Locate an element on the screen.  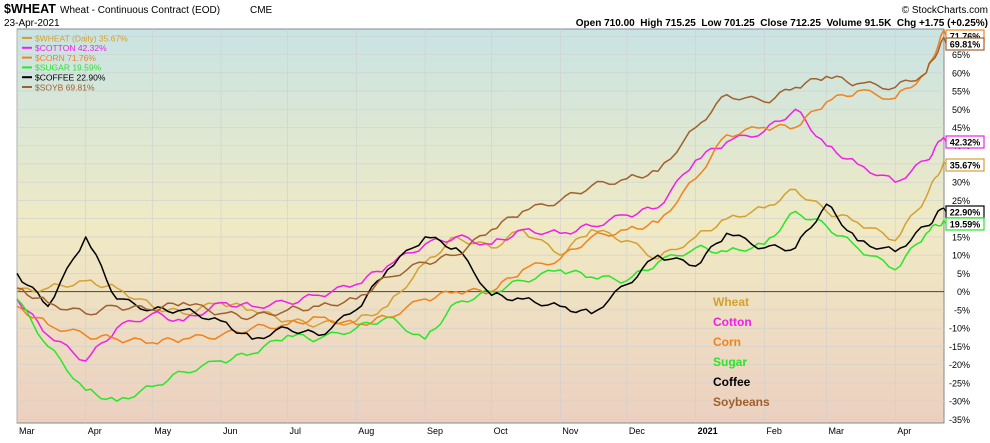
x-tick-label: Aug is located at coordinates (366, 431).